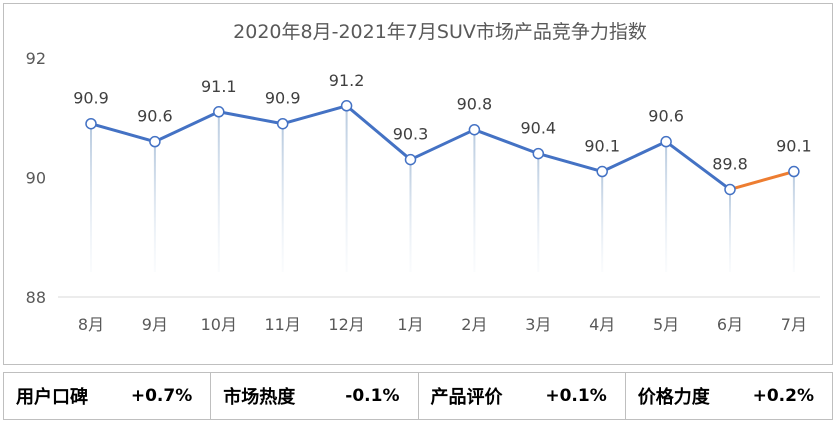 Image resolution: width=838 pixels, height=424 pixels. I want to click on x-tick-label: 11月, so click(283, 324).